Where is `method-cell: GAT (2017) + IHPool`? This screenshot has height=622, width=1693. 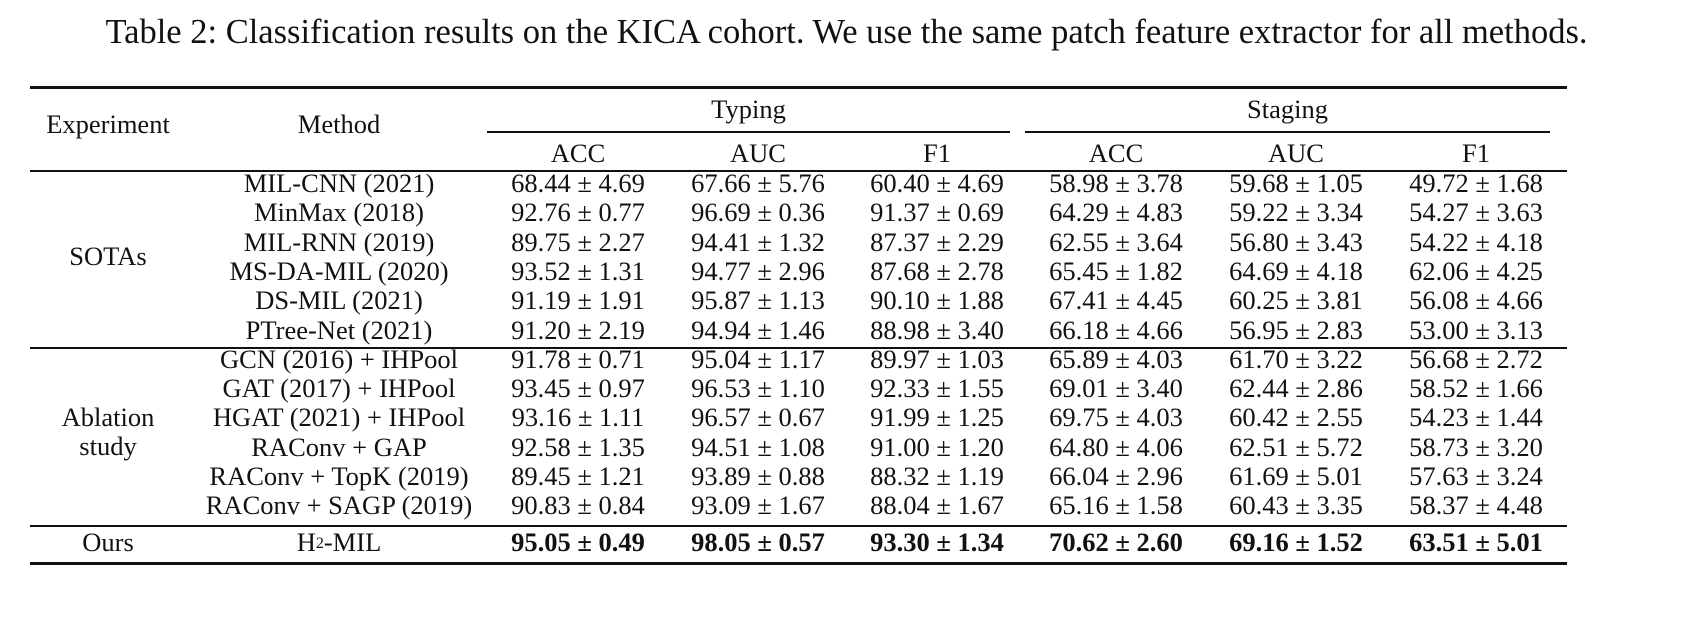 method-cell: GAT (2017) + IHPool is located at coordinates (339, 388).